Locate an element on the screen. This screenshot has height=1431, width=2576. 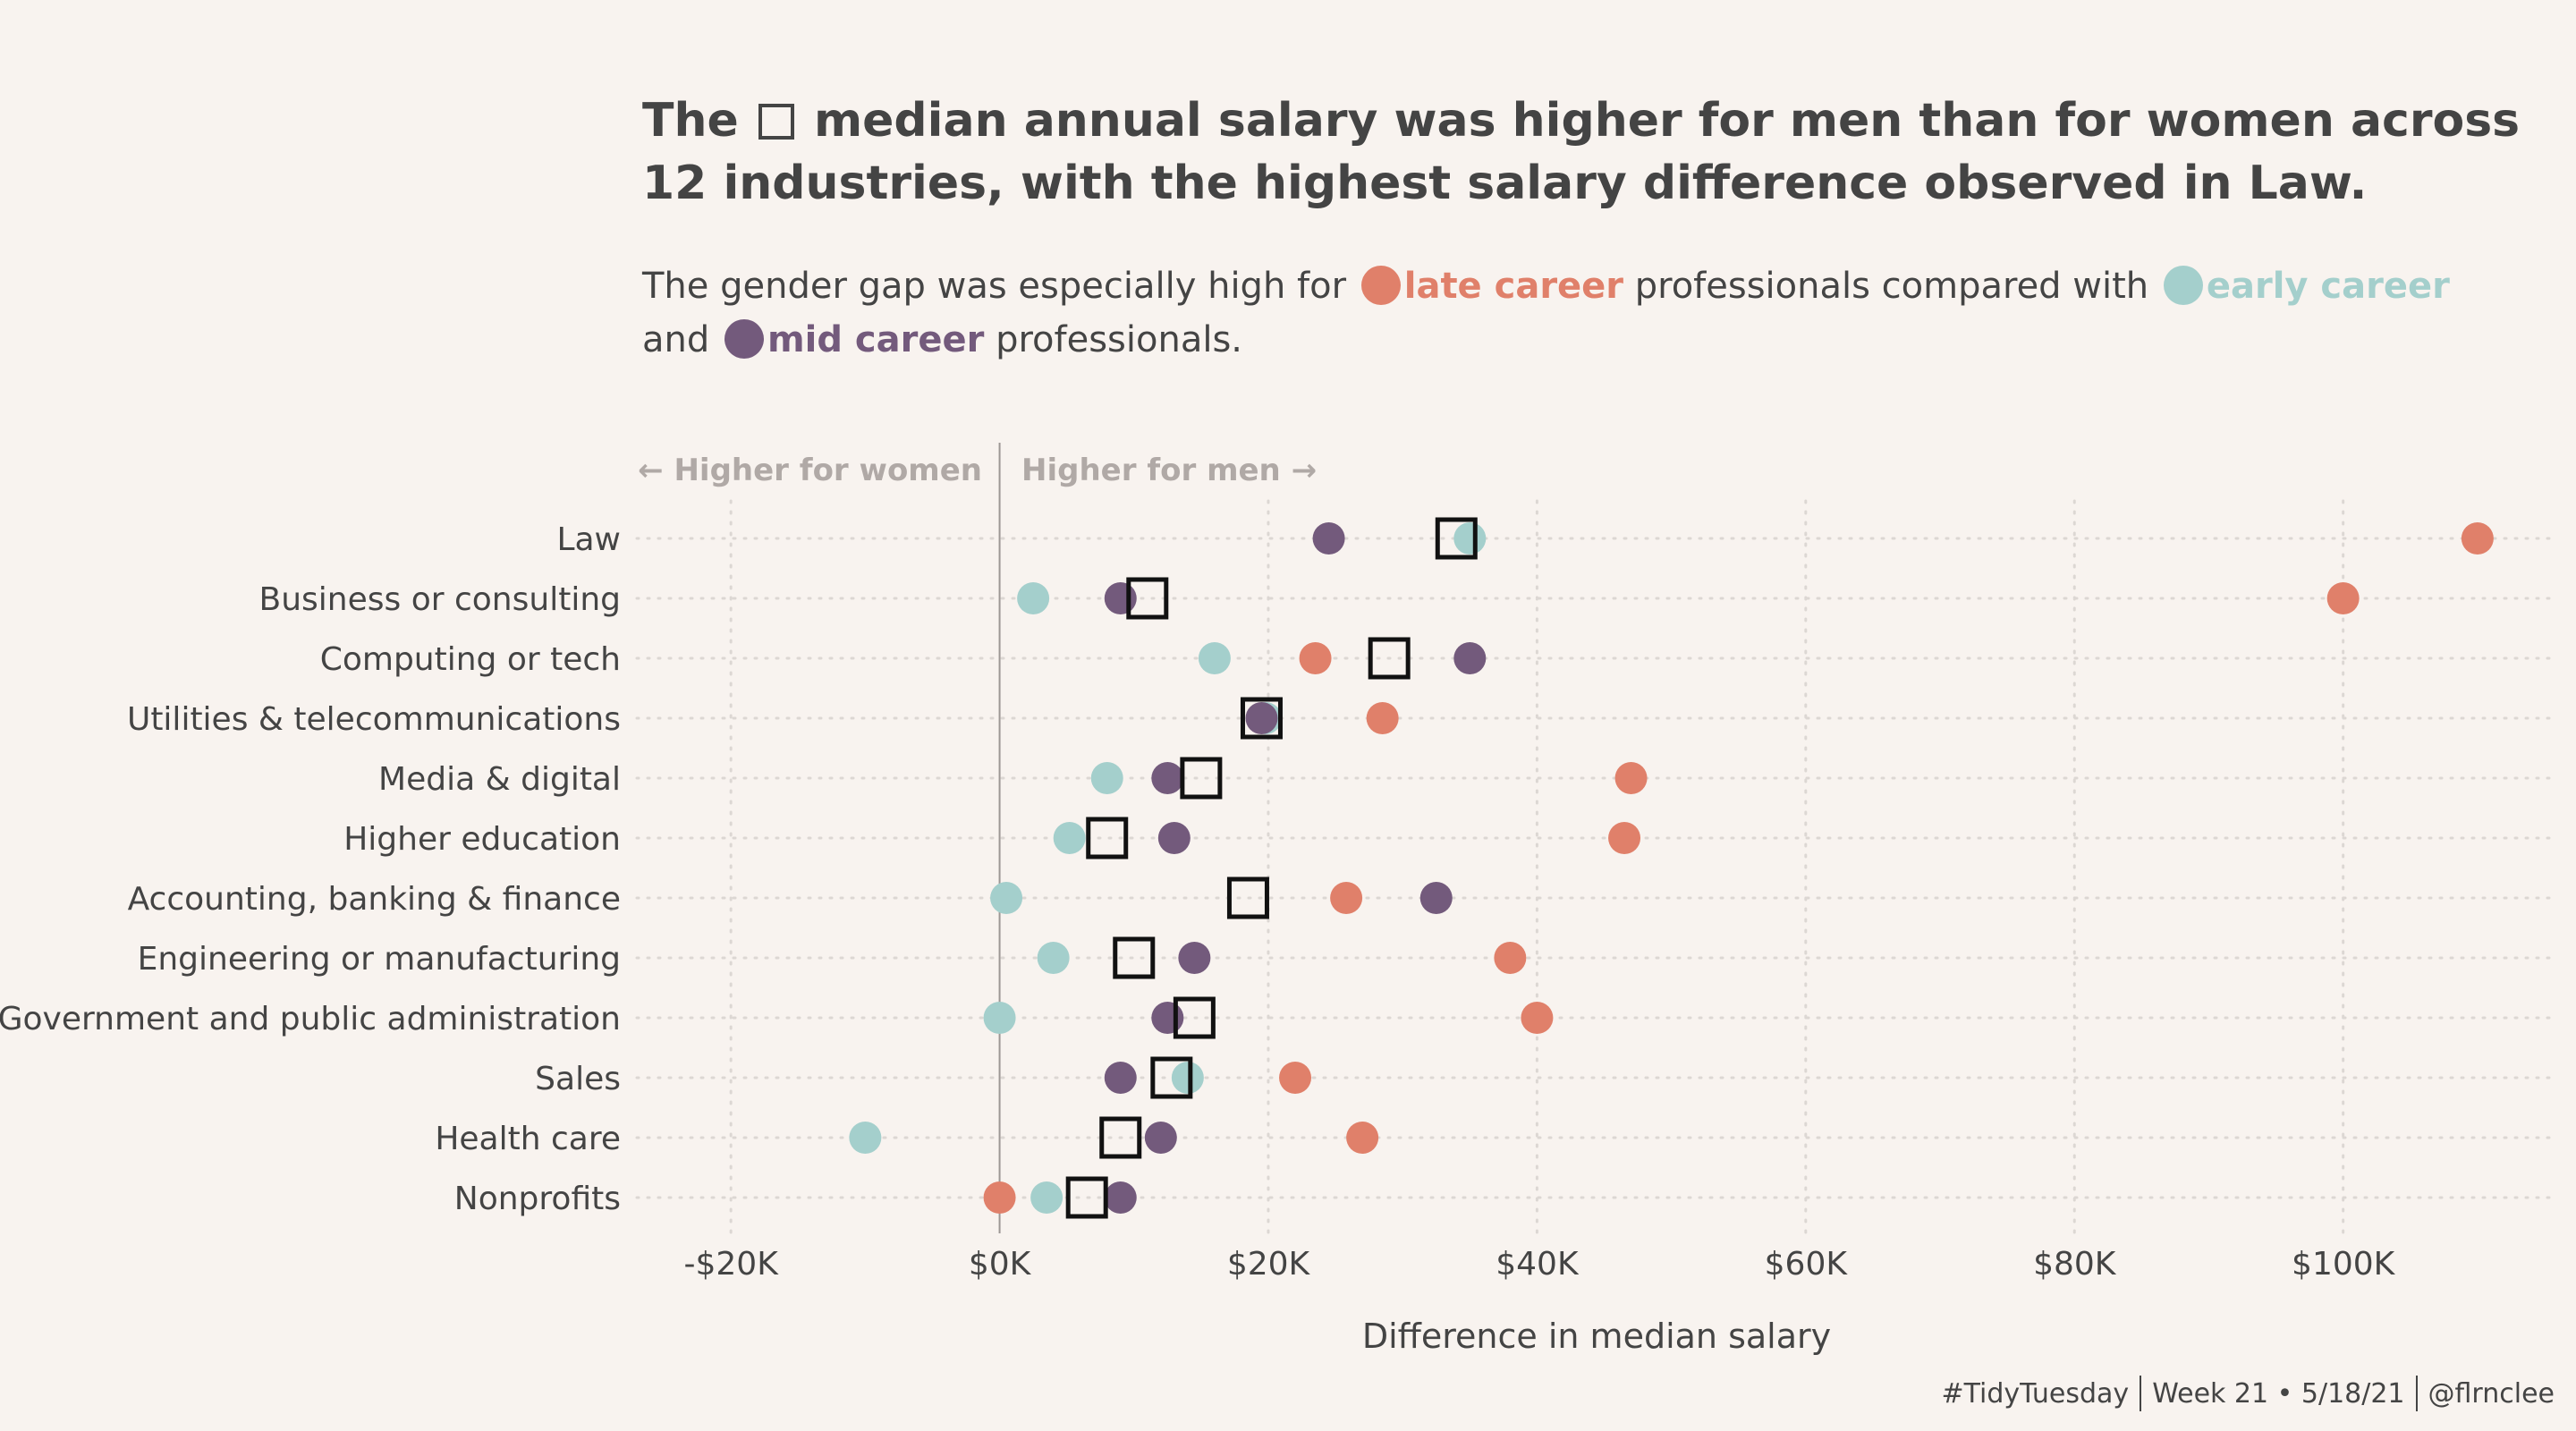
category-label: Engineering or manufacturing is located at coordinates (379, 960).